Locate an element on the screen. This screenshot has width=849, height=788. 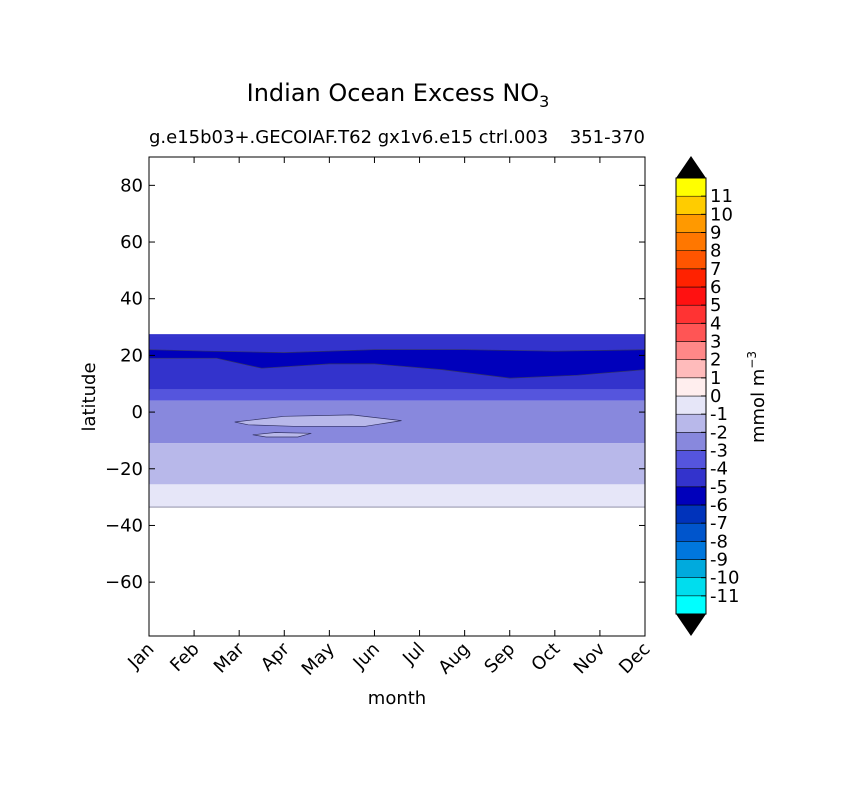
chart-title: Indian Ocean Excess NO3 is located at coordinates (398, 95).